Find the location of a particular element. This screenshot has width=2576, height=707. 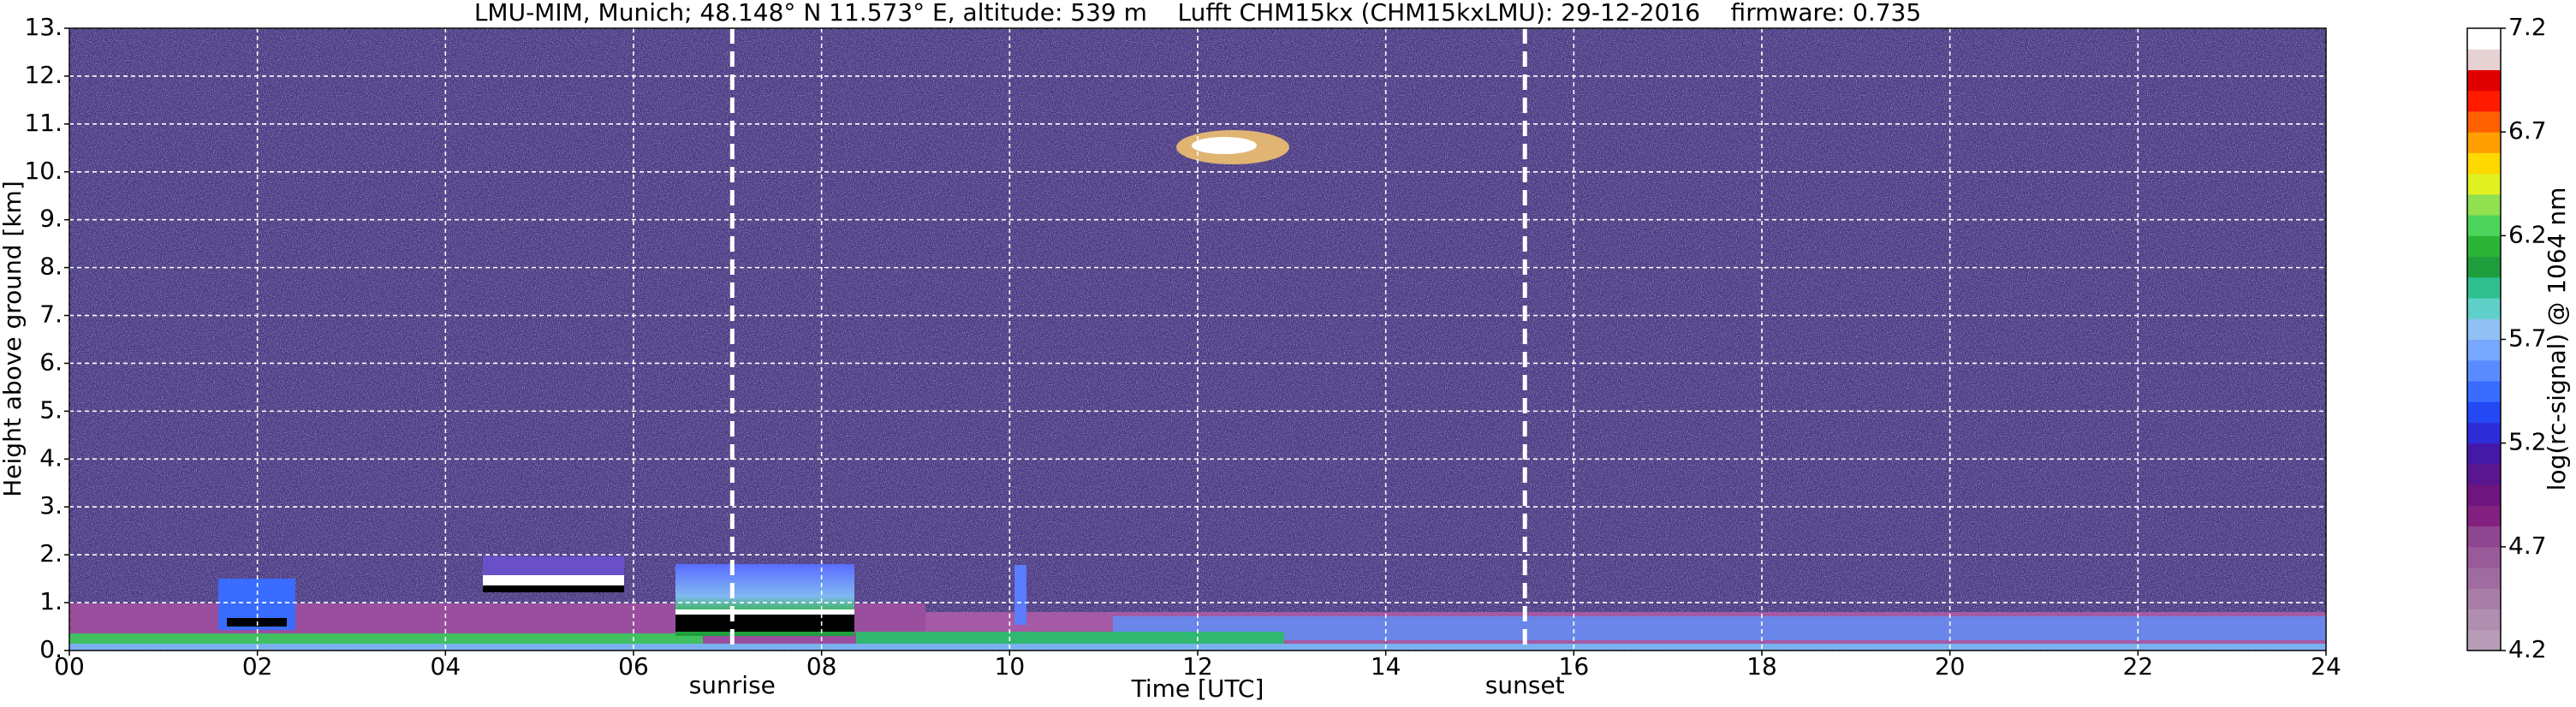

y-tick-label: 8. is located at coordinates (50, 267).